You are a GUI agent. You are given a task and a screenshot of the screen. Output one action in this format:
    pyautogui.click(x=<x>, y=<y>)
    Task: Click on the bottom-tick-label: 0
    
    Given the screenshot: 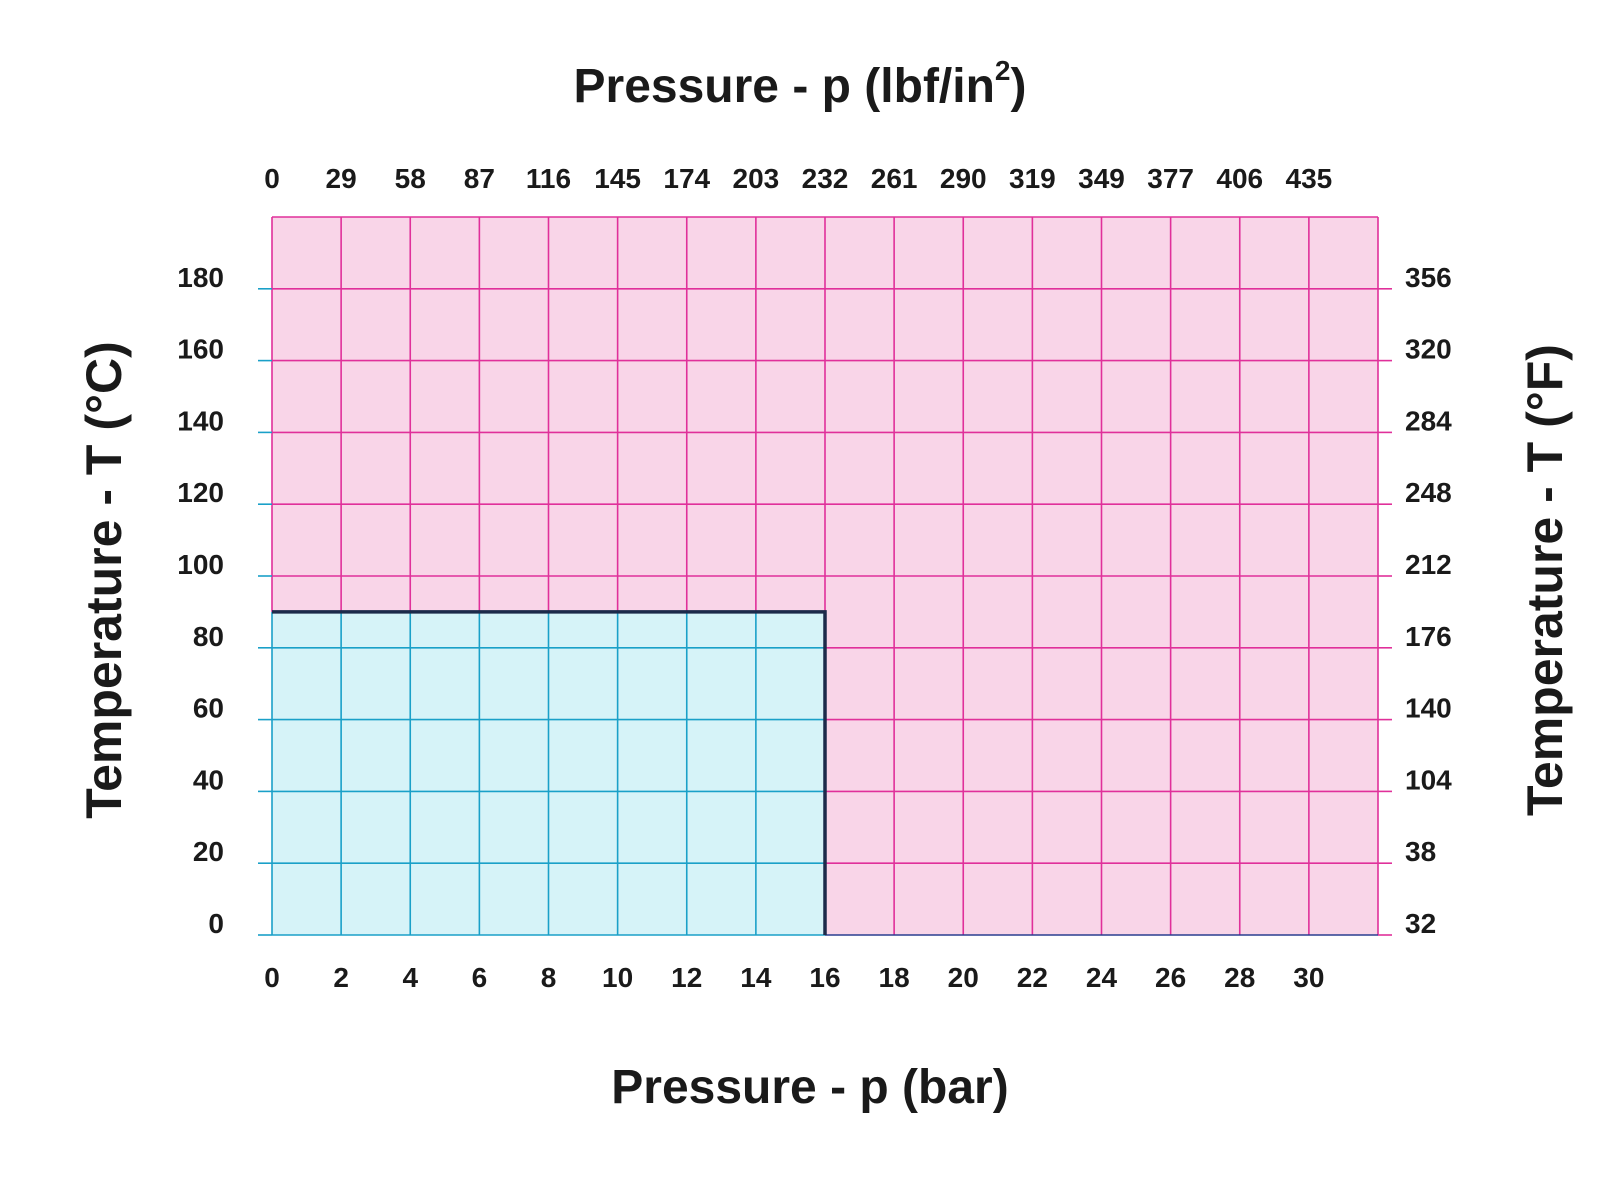 What is the action you would take?
    pyautogui.click(x=272, y=977)
    